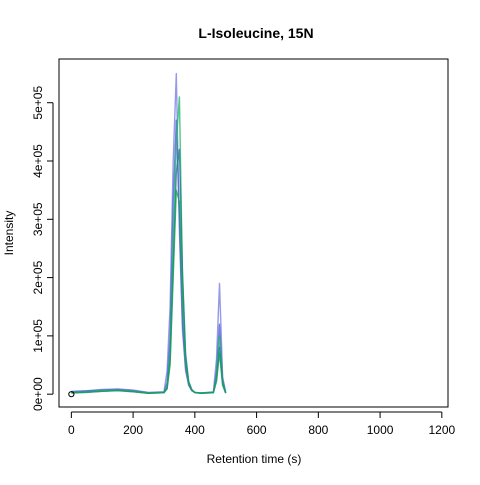 The image size is (480, 485). Describe the element at coordinates (38, 394) in the screenshot. I see `y-tick-label: 0e+00` at that location.